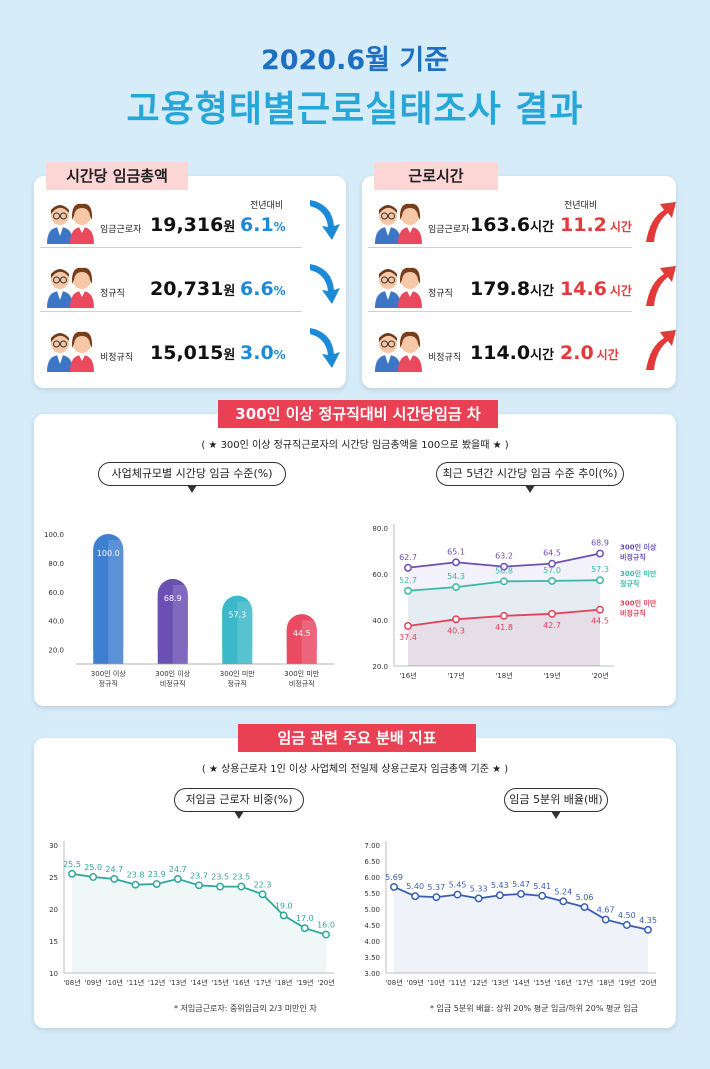 The height and width of the screenshot is (1069, 710). What do you see at coordinates (53, 846) in the screenshot?
I see `y-tick-label: 30` at bounding box center [53, 846].